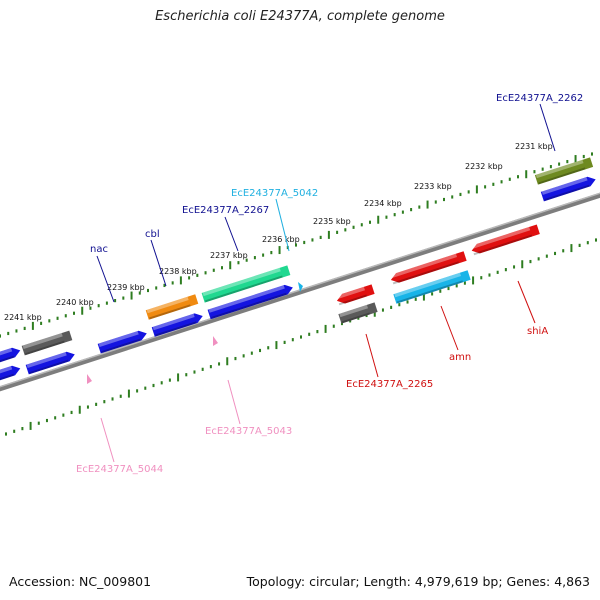 The width and height of the screenshot is (600, 600). What do you see at coordinates (355, 295) in the screenshot?
I see `gene-red-small` at bounding box center [355, 295].